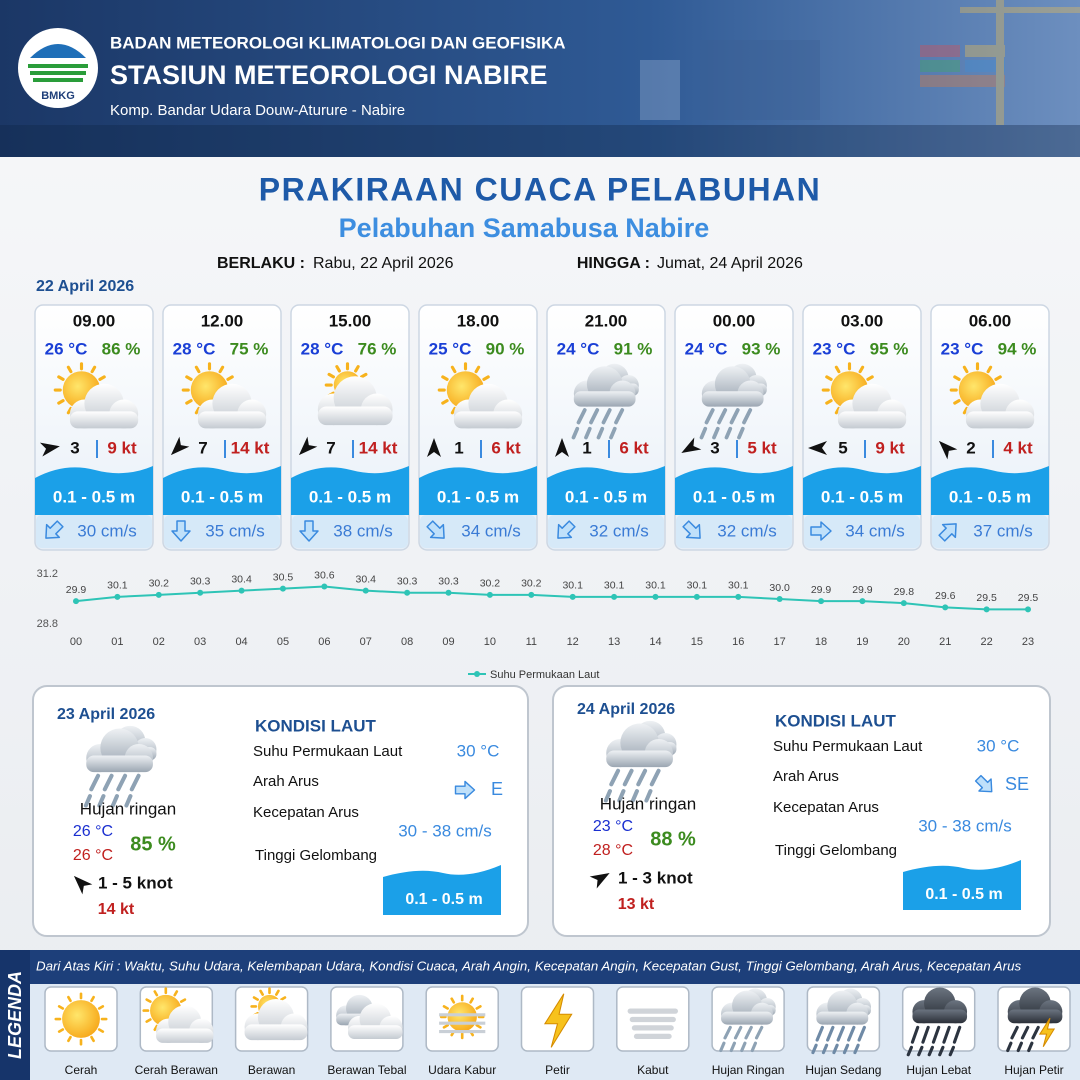 The width and height of the screenshot is (1080, 1080). I want to click on today-date: 22 April 2026, so click(85, 286).